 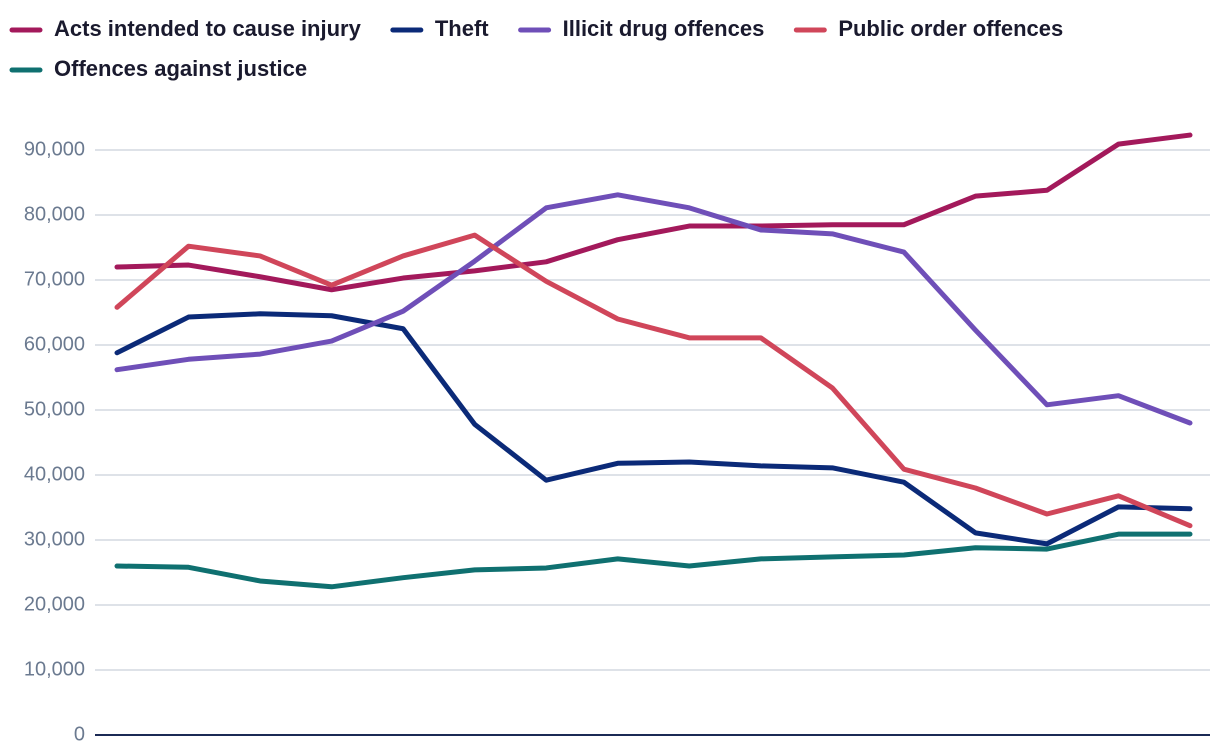 What do you see at coordinates (54, 279) in the screenshot?
I see `y-tick-label: 70,000` at bounding box center [54, 279].